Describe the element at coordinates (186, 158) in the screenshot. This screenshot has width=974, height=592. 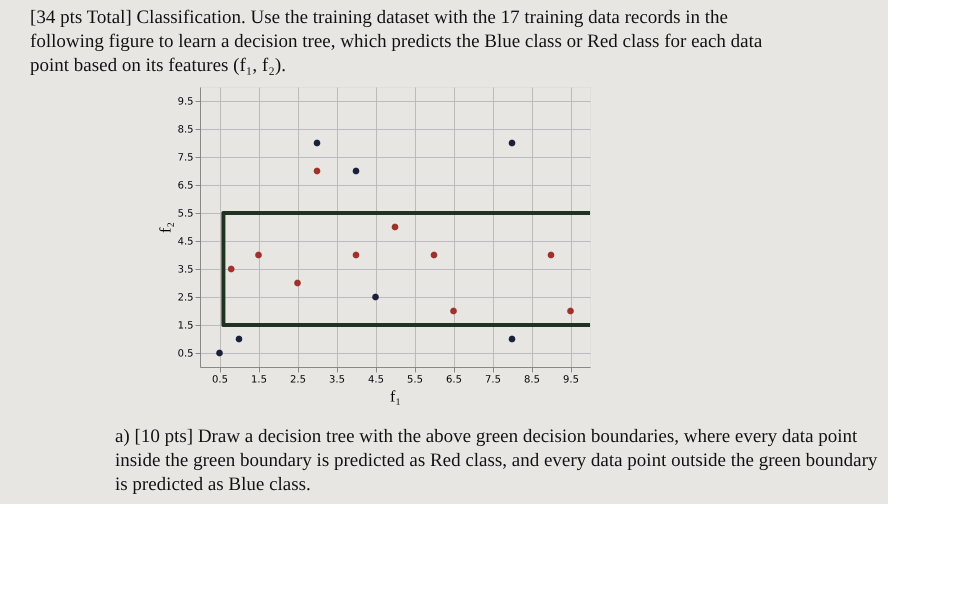
I see `y-tick-label: 7.5` at that location.